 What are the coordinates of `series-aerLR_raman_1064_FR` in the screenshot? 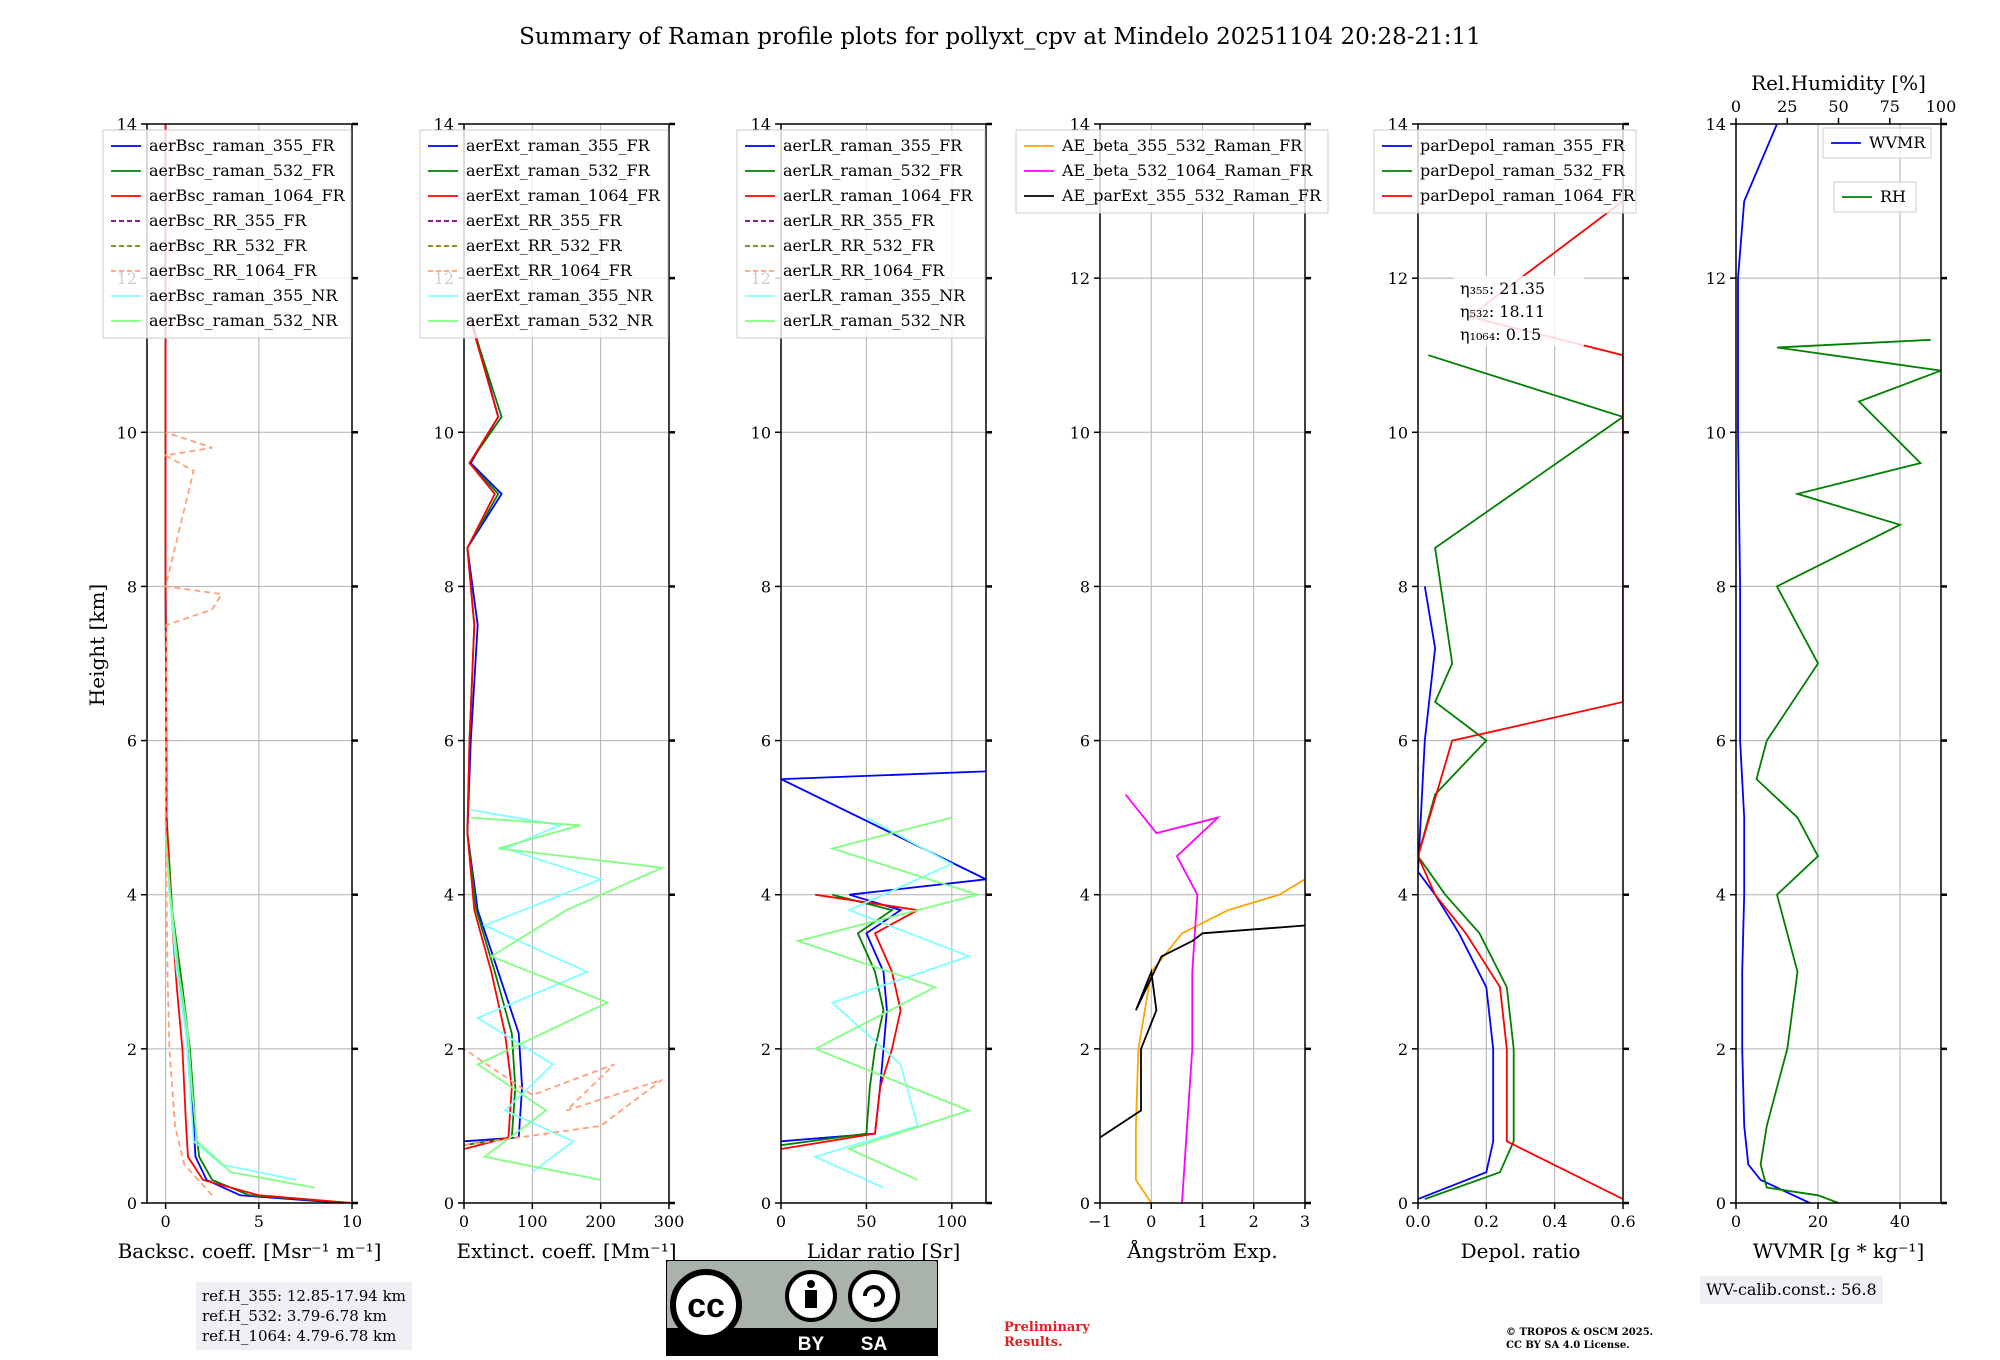 It's located at (851, 1021).